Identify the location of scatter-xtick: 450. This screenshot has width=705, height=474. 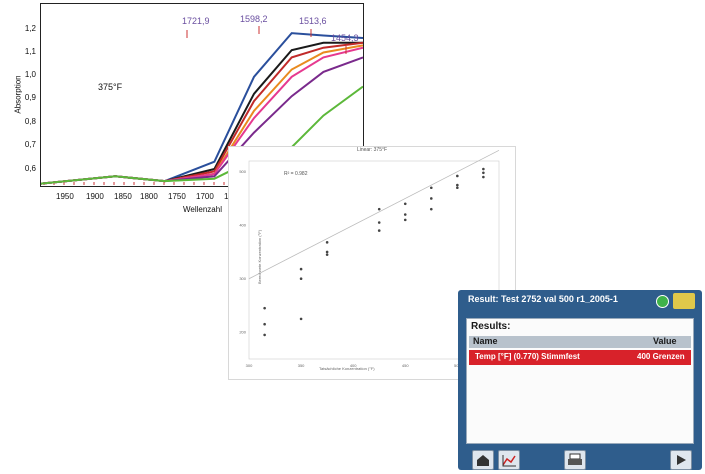
(405, 365).